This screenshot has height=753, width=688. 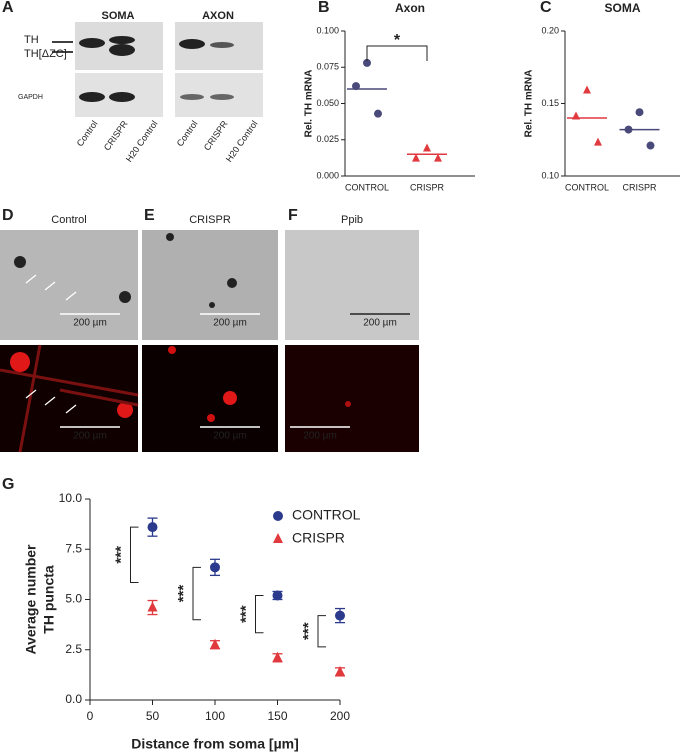 What do you see at coordinates (210, 398) in the screenshot?
I see `image-crispr-fluor` at bounding box center [210, 398].